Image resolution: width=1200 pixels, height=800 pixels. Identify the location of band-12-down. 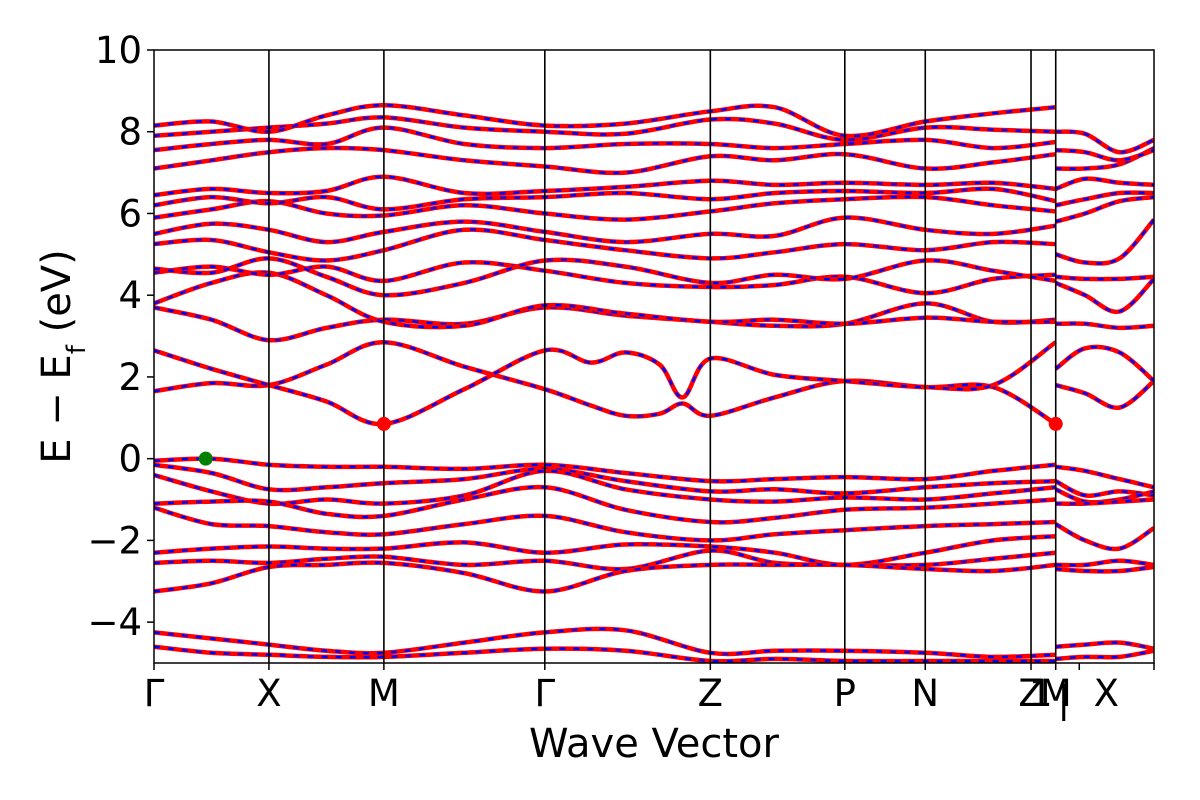
(605, 322).